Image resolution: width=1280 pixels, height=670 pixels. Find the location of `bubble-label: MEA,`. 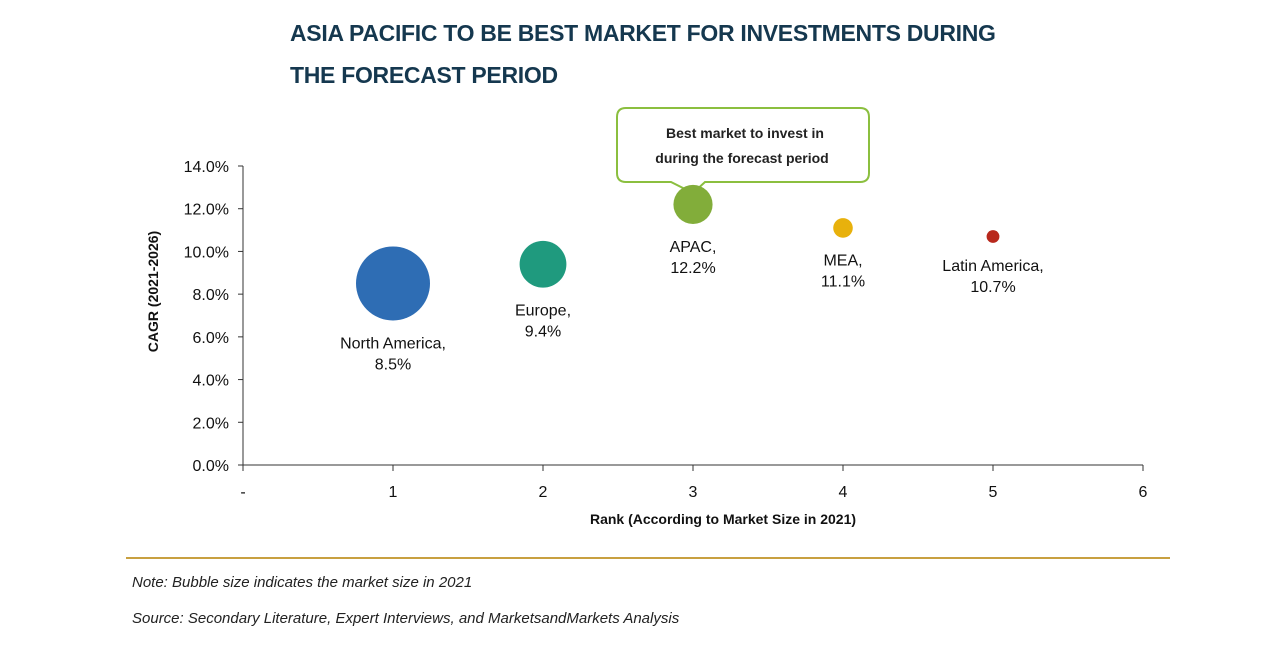

bubble-label: MEA, is located at coordinates (842, 261).